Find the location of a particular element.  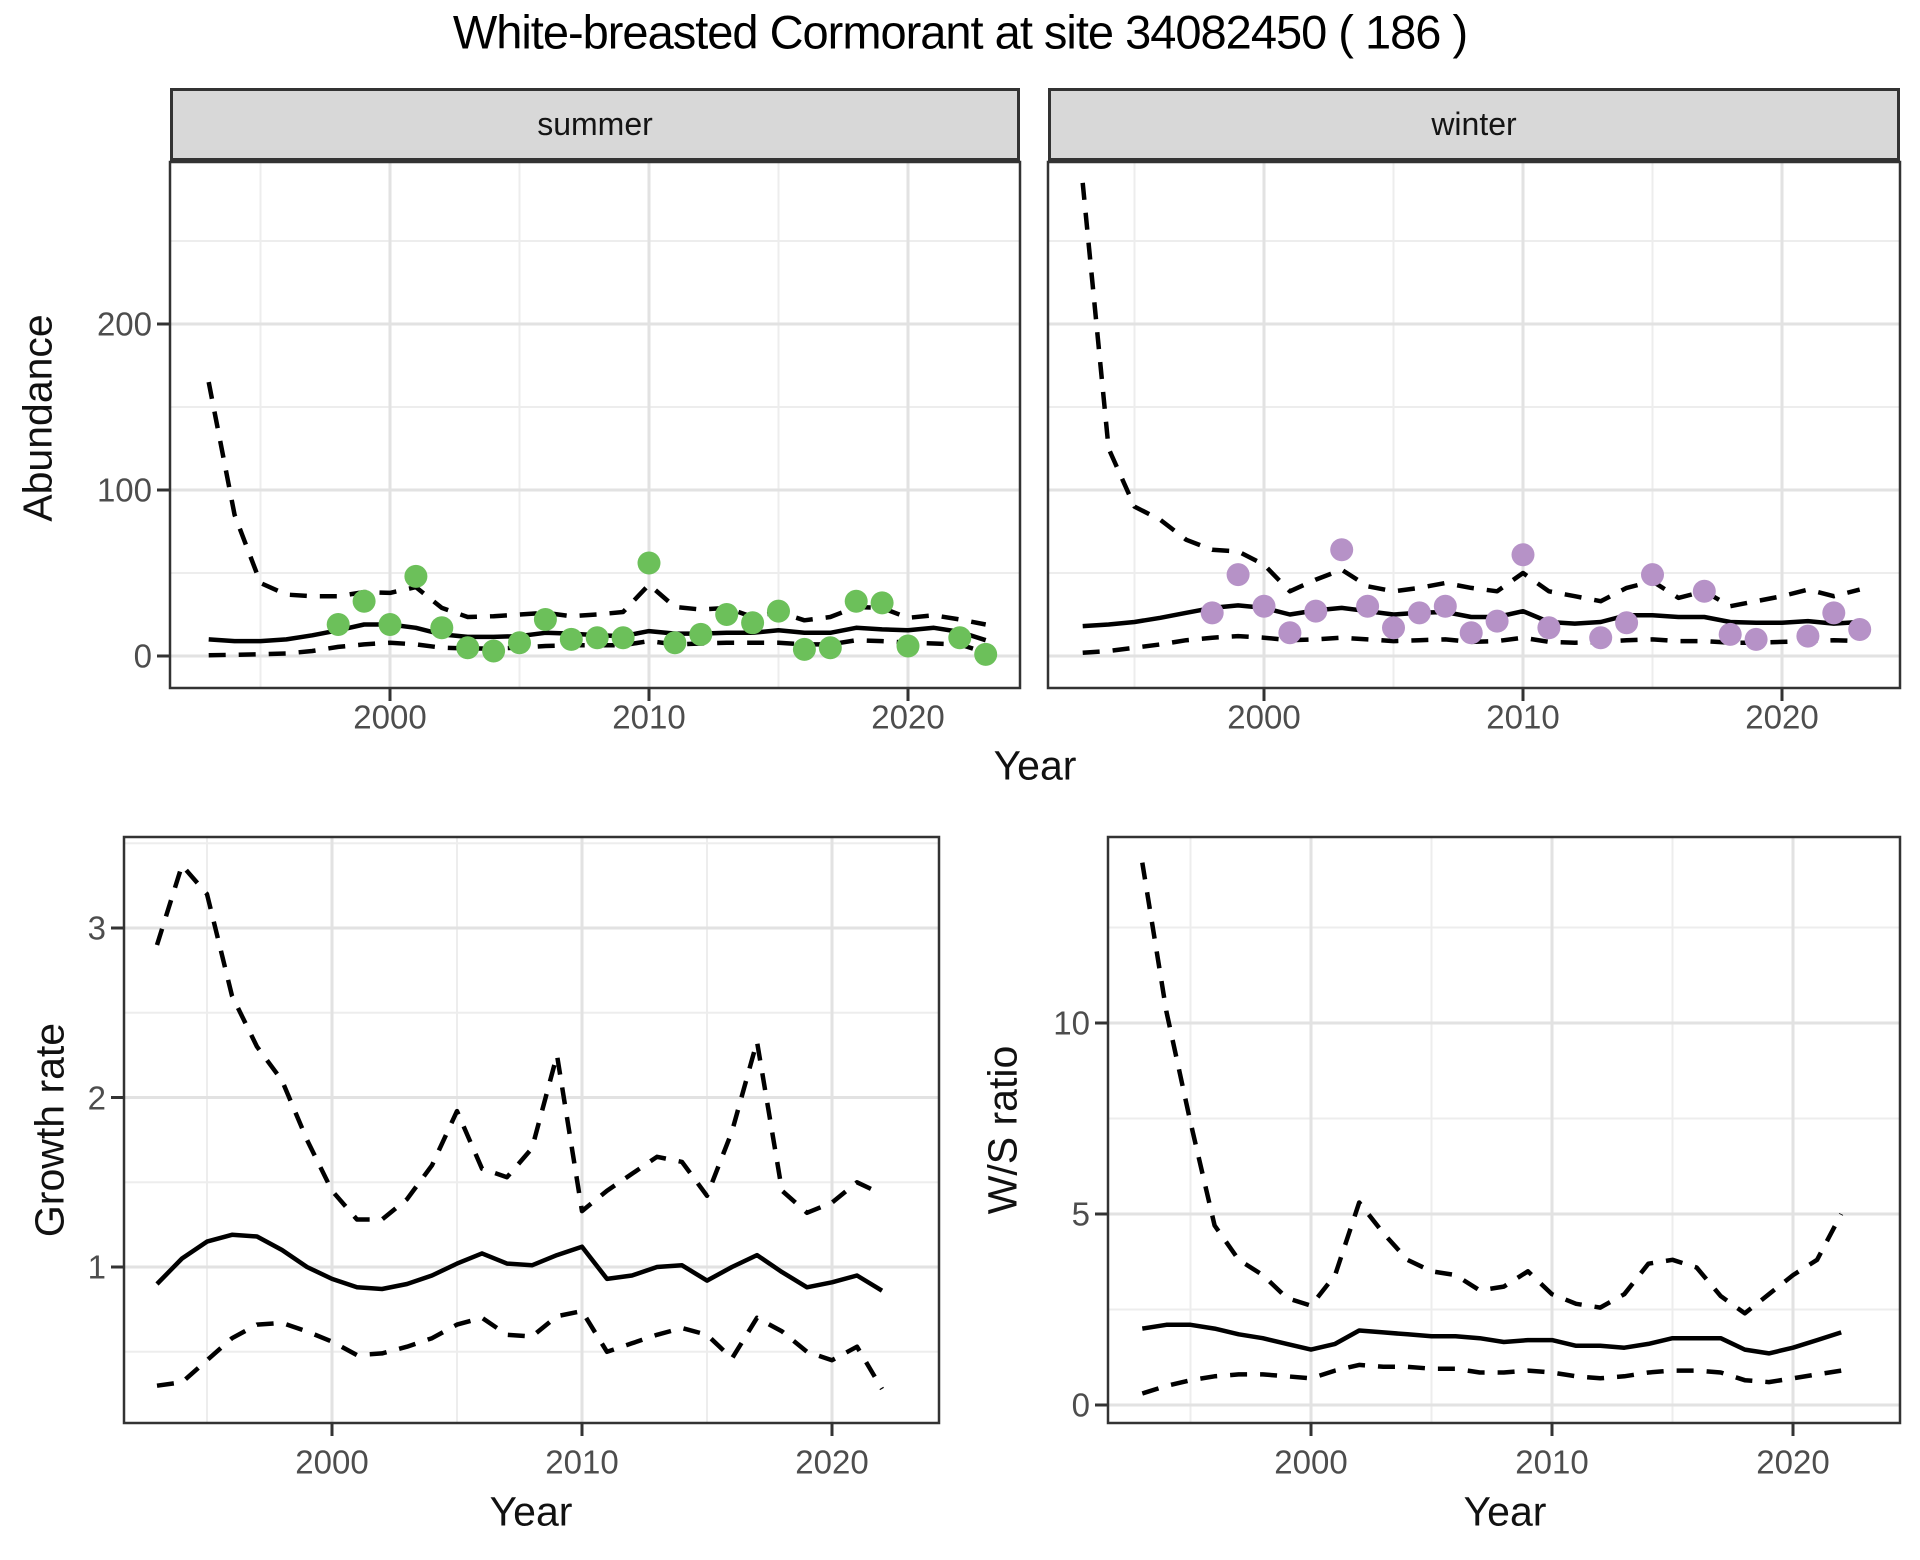

series-group-abundance-winter is located at coordinates (1476, 418).